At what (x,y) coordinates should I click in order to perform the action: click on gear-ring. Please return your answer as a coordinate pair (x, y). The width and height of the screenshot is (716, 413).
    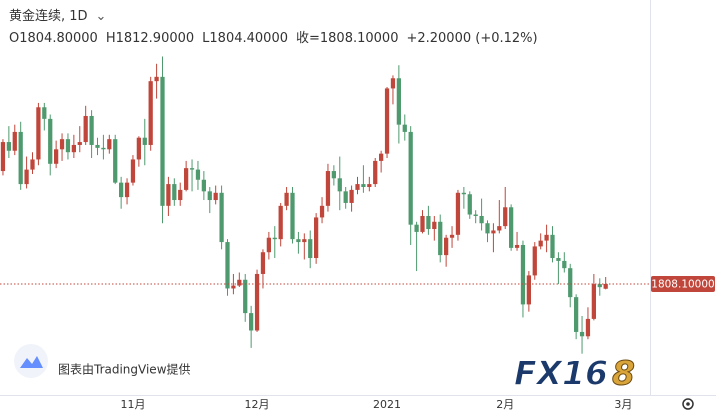
    Looking at the image, I should click on (688, 404).